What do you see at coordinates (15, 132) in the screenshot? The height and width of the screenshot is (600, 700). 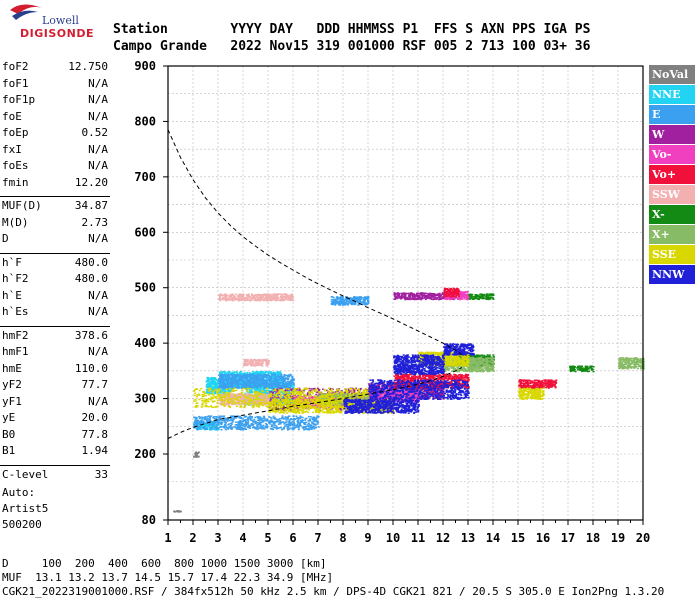 I see `param-label: foEp` at bounding box center [15, 132].